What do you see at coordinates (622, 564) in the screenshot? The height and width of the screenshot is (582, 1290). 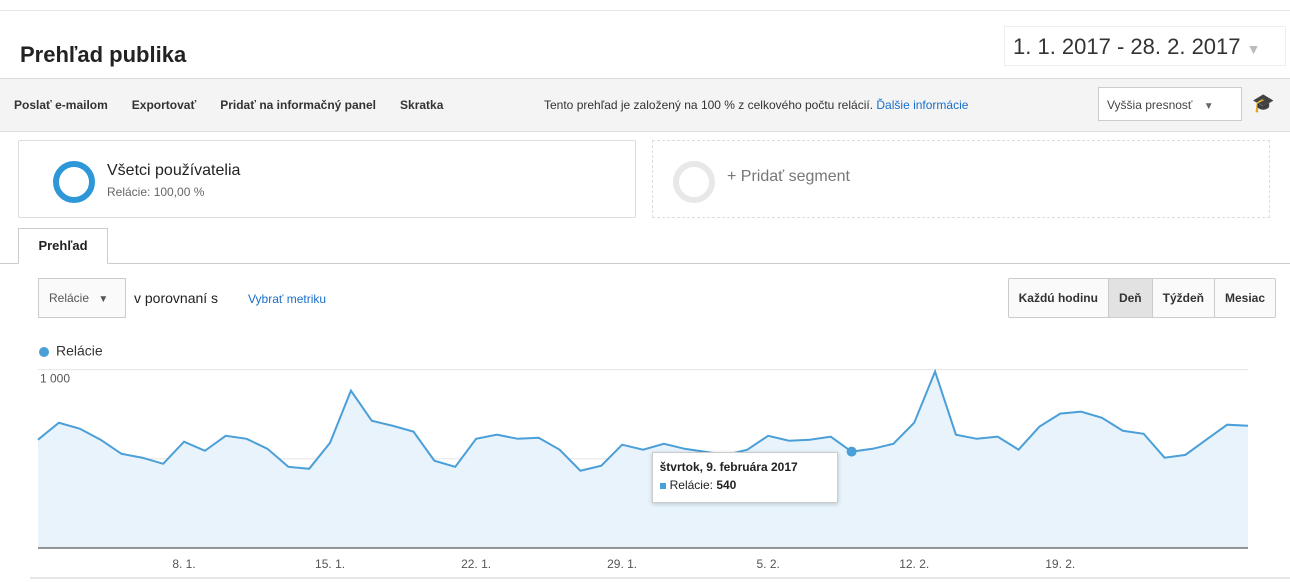 I see `x-tick-label: 29. 1.` at bounding box center [622, 564].